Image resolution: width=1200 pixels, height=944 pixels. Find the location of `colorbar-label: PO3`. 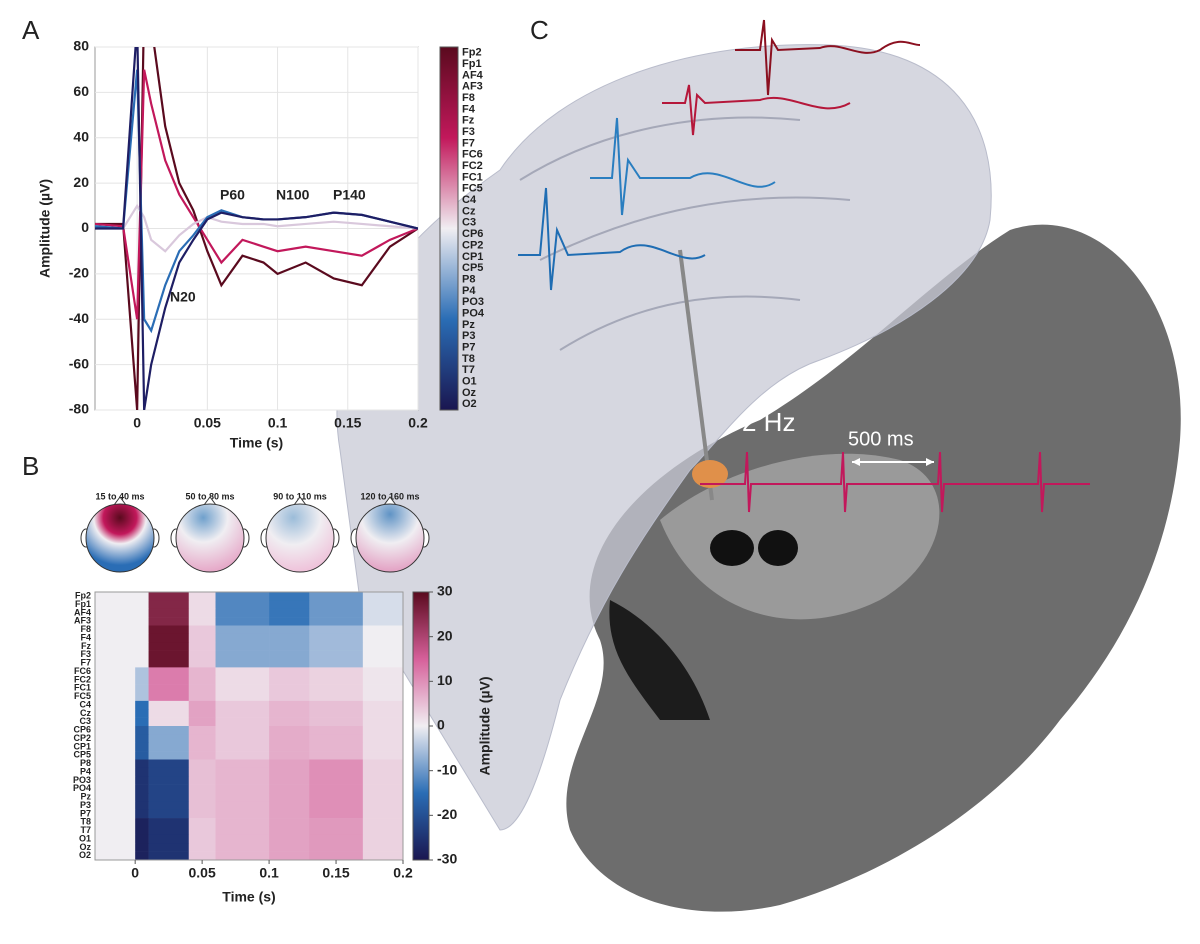

colorbar-label: PO3 is located at coordinates (473, 302).